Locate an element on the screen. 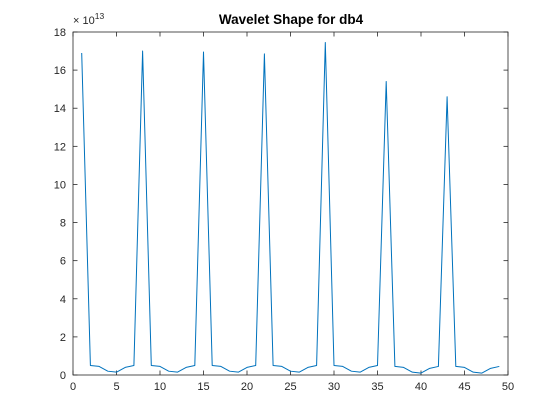 Image resolution: width=560 pixels, height=420 pixels. y-tick-label: 12 is located at coordinates (60, 147).